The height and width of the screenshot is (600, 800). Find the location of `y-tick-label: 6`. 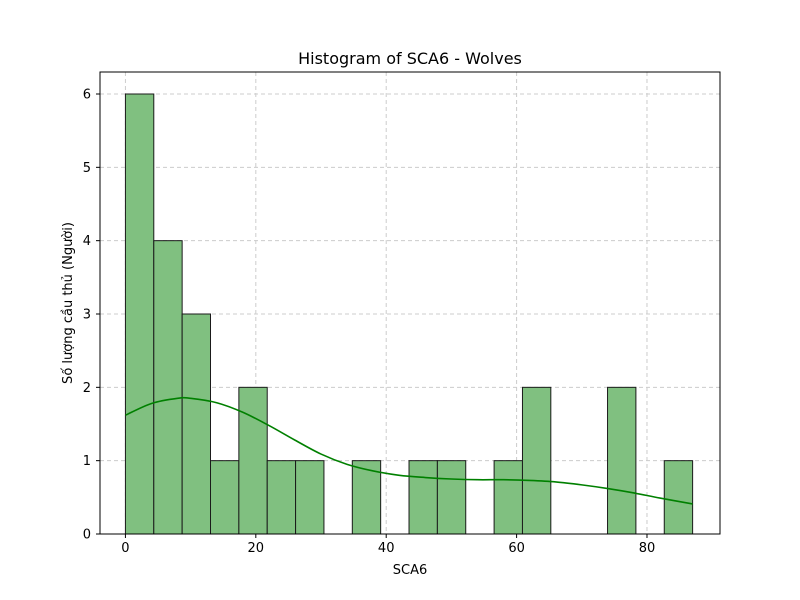

y-tick-label: 6 is located at coordinates (87, 95).